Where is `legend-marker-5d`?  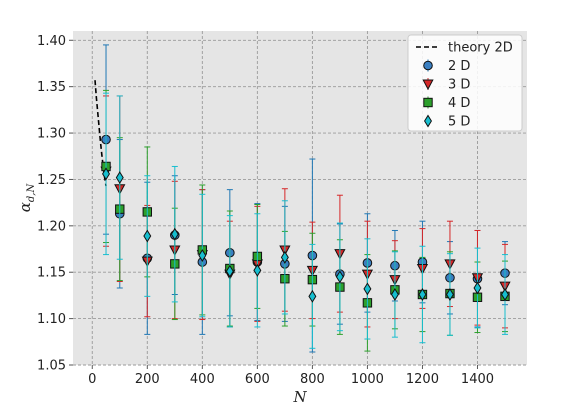
legend-marker-5d is located at coordinates (428, 121).